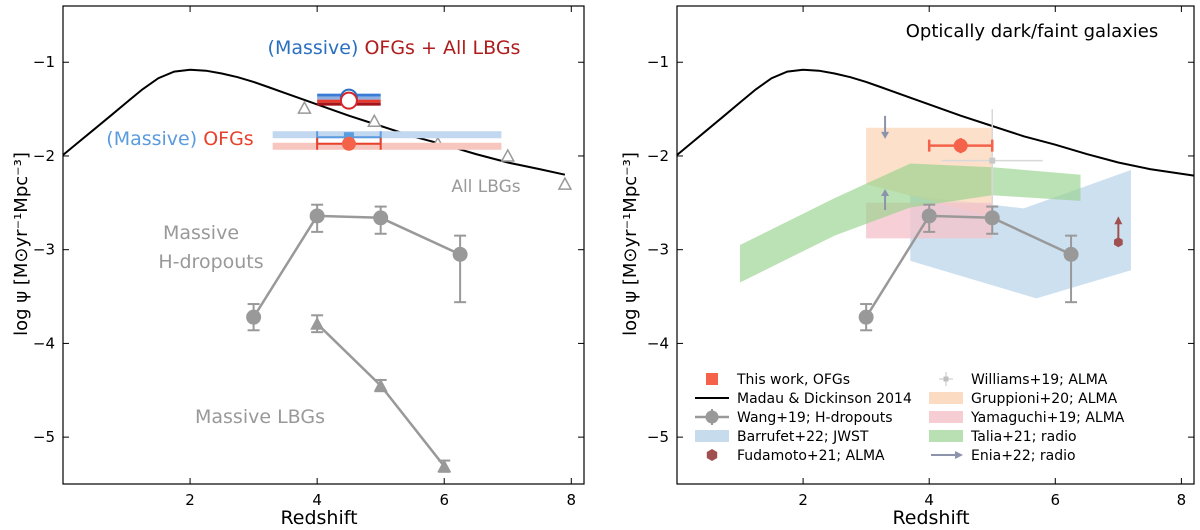 The width and height of the screenshot is (1200, 530). Describe the element at coordinates (658, 156) in the screenshot. I see `right-ytick-label: −2` at that location.